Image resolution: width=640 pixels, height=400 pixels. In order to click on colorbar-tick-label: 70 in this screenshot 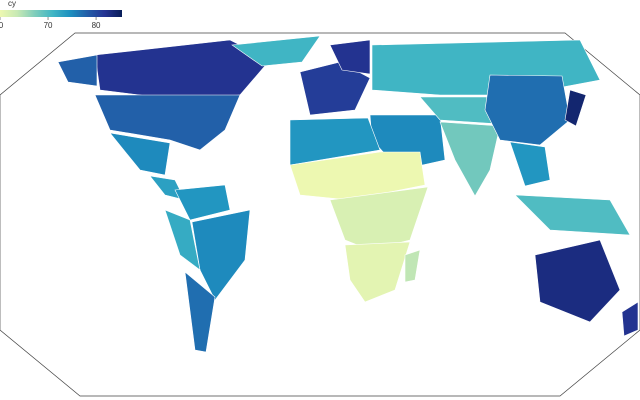, I will do `click(48, 25)`.